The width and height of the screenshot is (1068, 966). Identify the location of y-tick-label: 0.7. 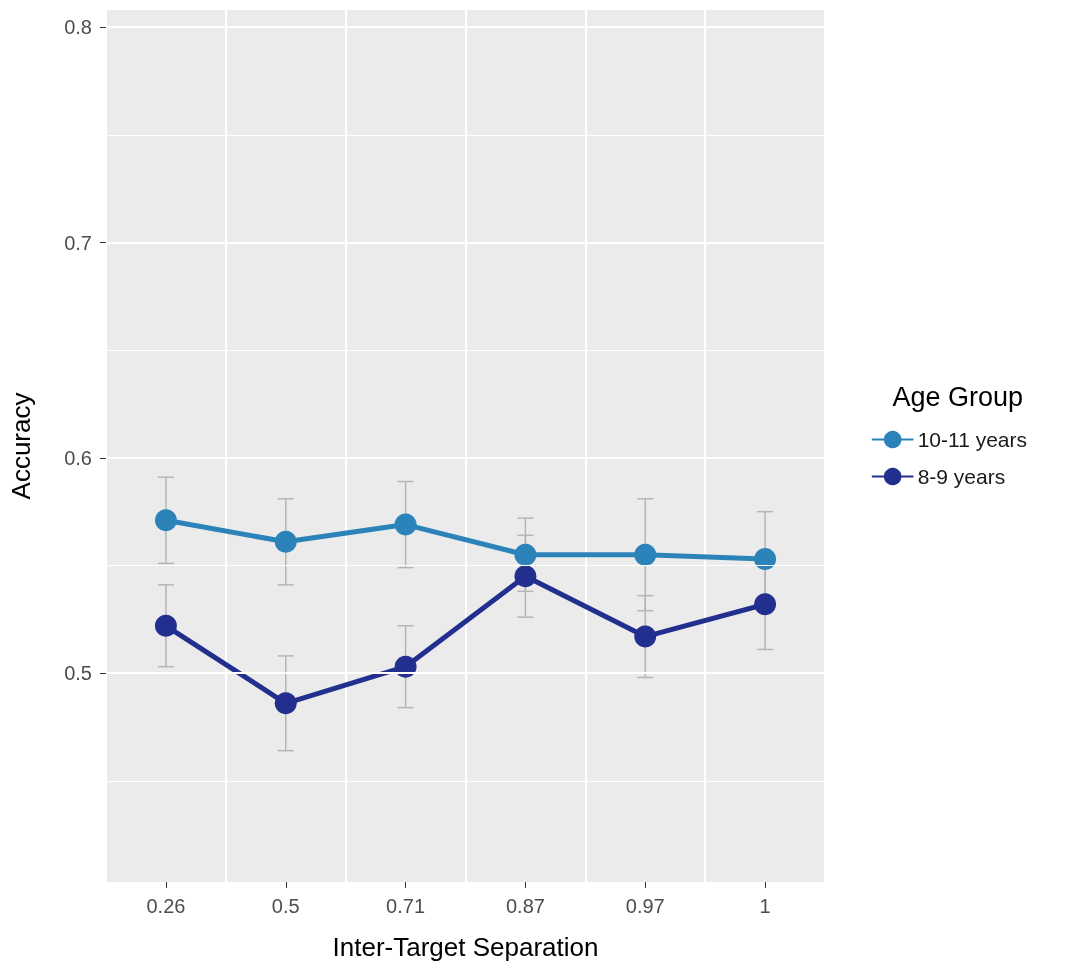
(78, 242).